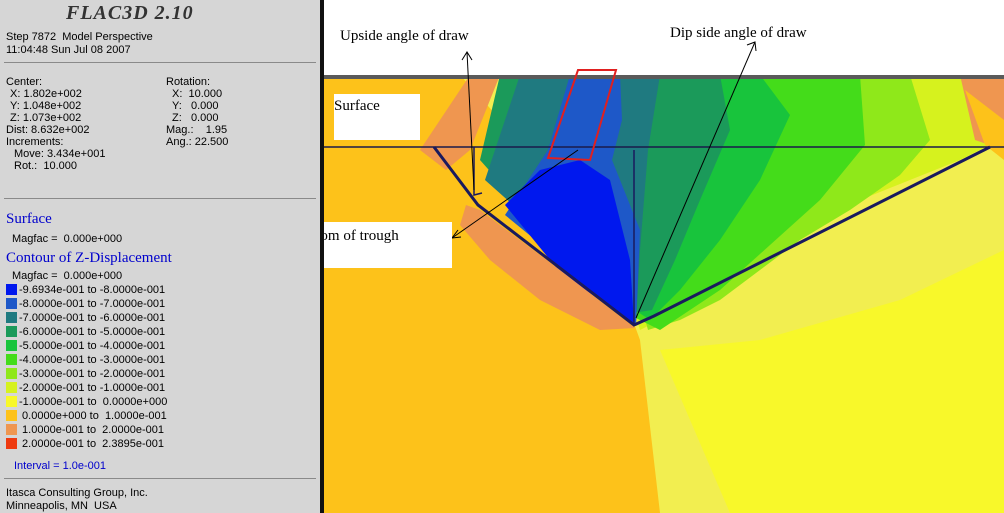 The image size is (1004, 513). What do you see at coordinates (77, 493) in the screenshot?
I see `company-name: Itasca Consulting Group, Inc.` at bounding box center [77, 493].